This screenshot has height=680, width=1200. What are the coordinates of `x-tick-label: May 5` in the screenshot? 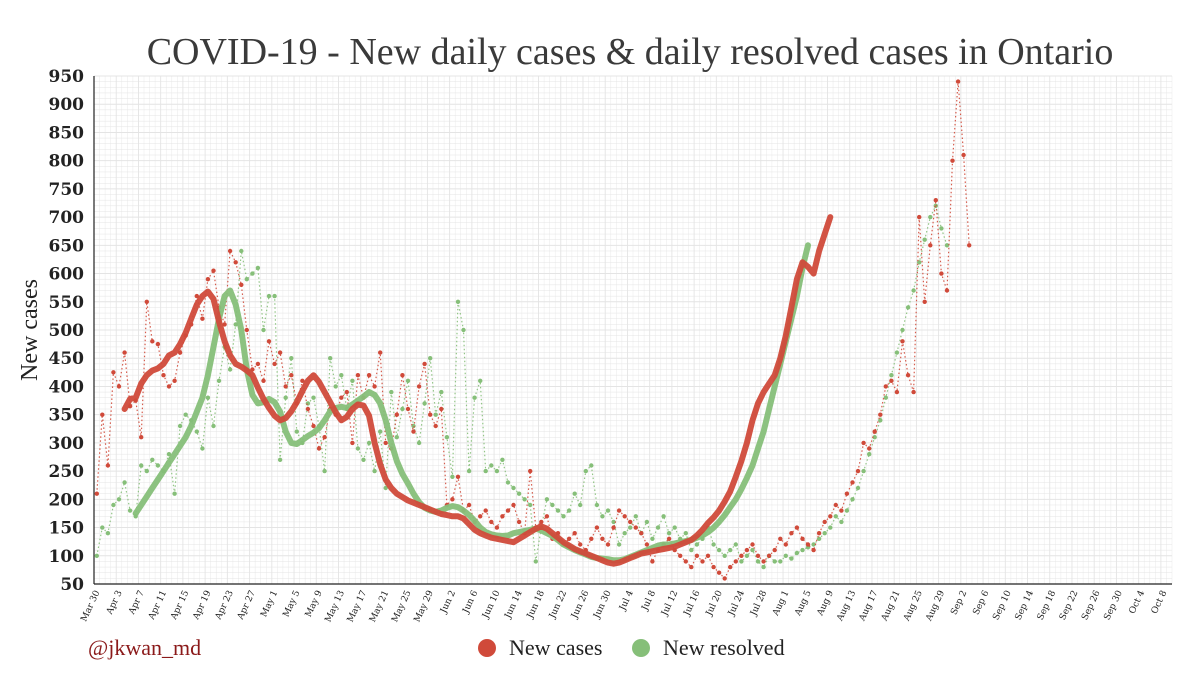 It's located at (292, 604).